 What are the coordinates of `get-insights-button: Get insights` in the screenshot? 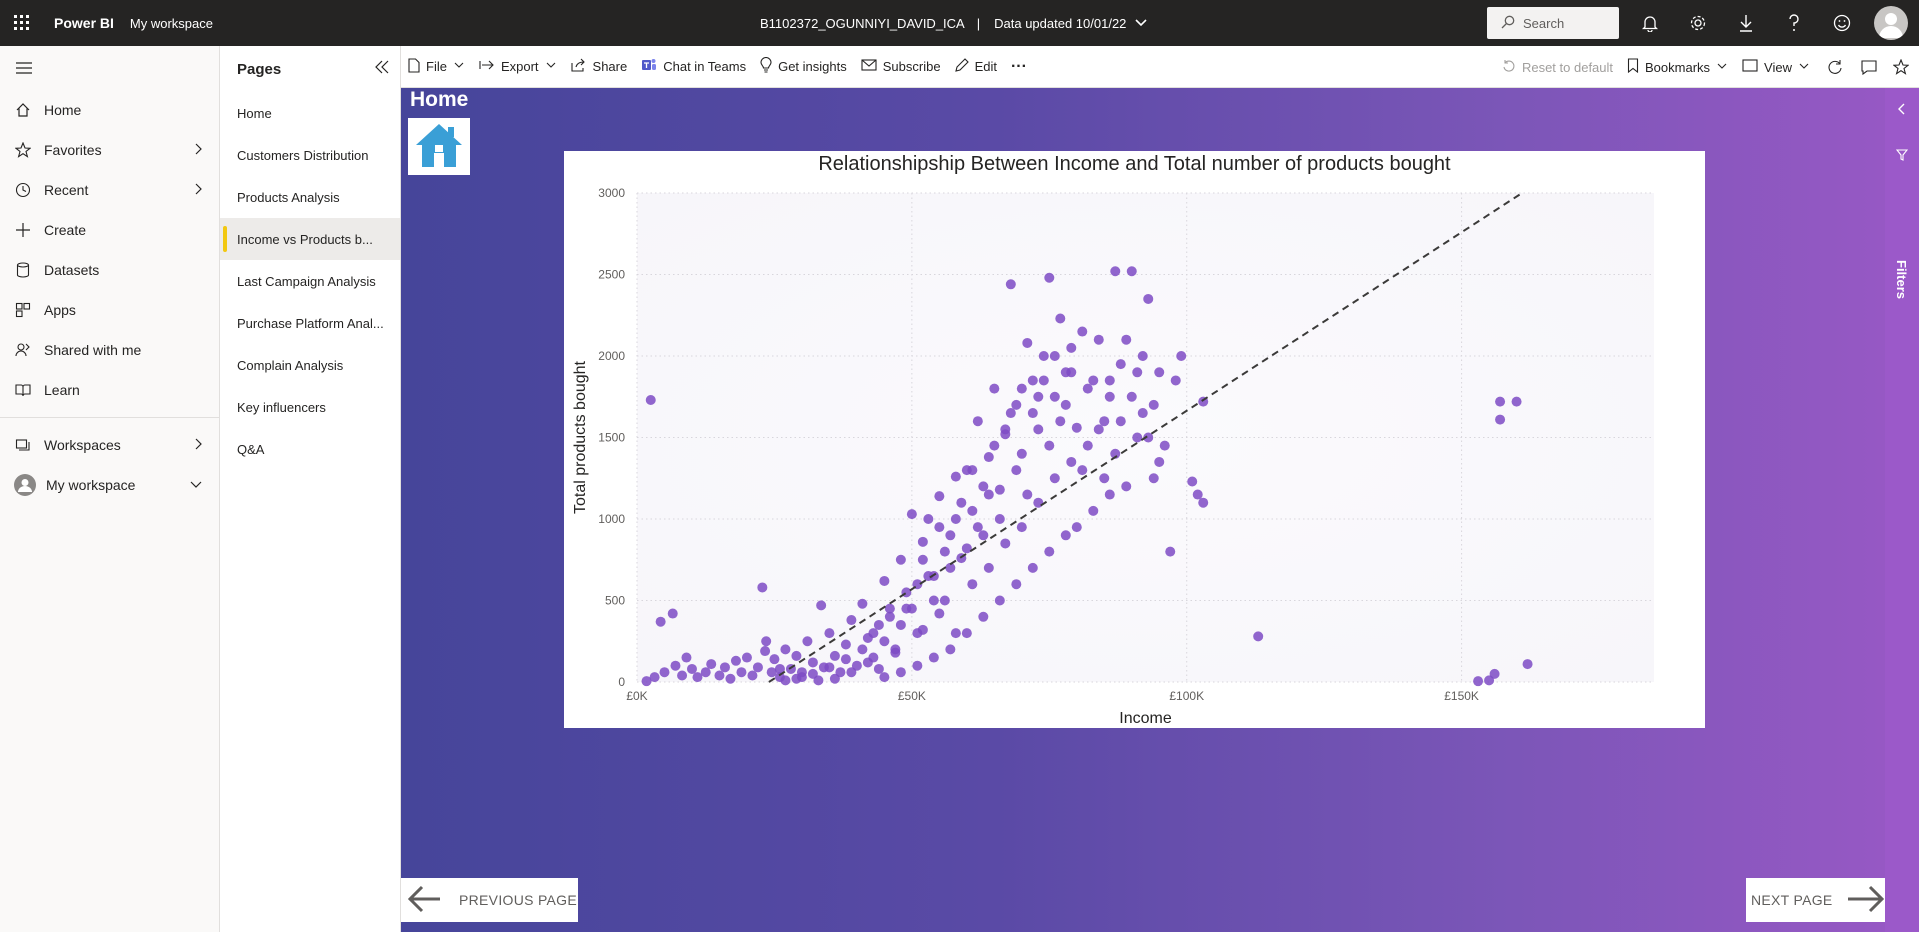 It's located at (803, 67).